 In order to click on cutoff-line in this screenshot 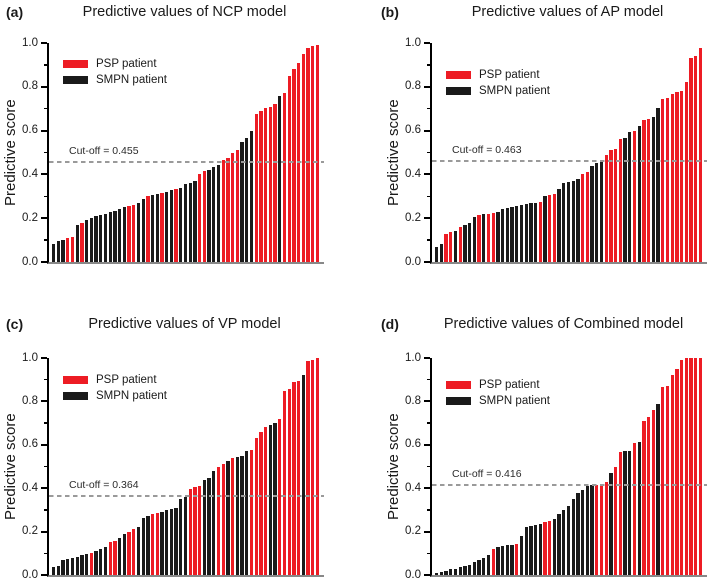, I will do `click(186, 496)`.